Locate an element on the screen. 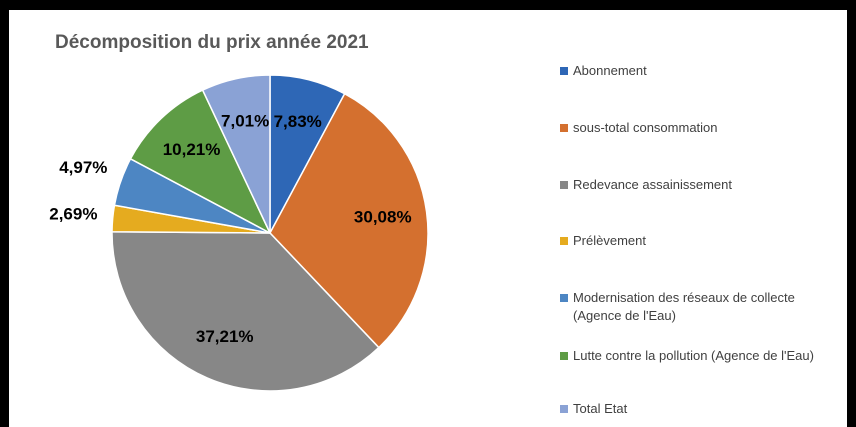 This screenshot has width=856, height=427. legend-label: Redevance assainissement is located at coordinates (652, 184).